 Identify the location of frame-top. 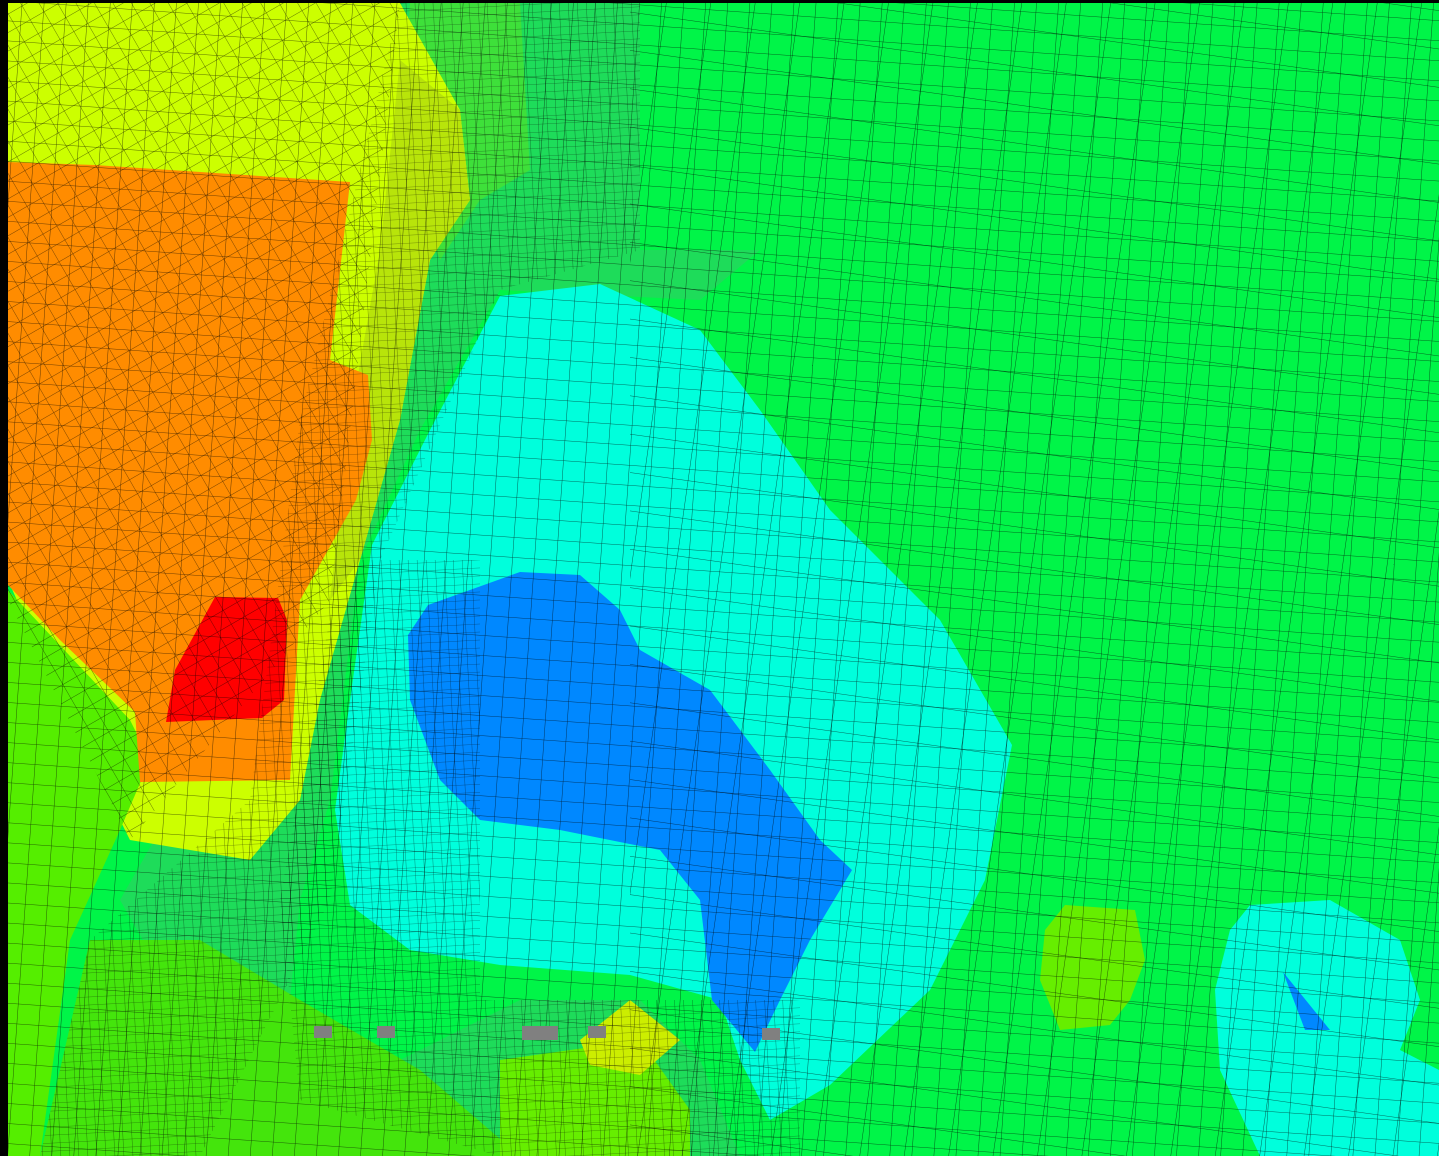
(719, 1).